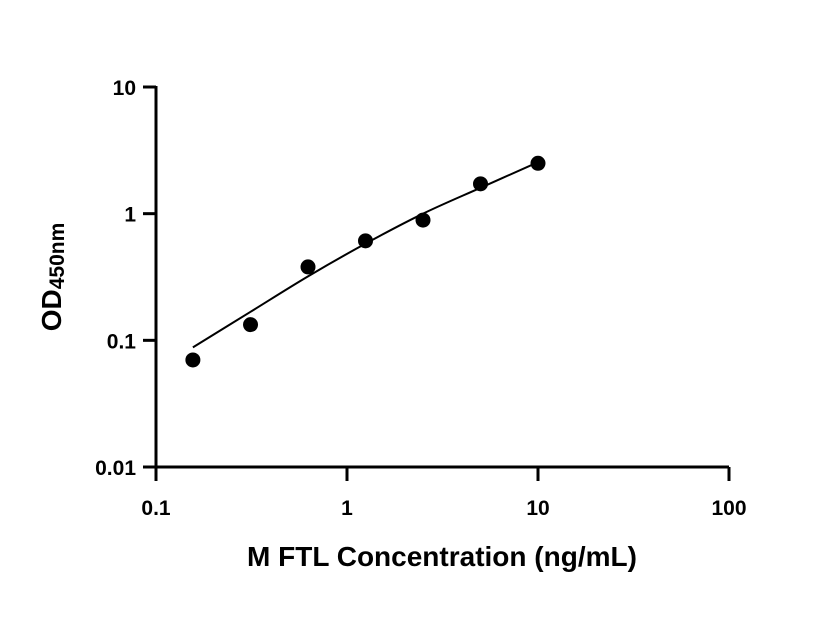  I want to click on x-tick-label: 10, so click(537, 508).